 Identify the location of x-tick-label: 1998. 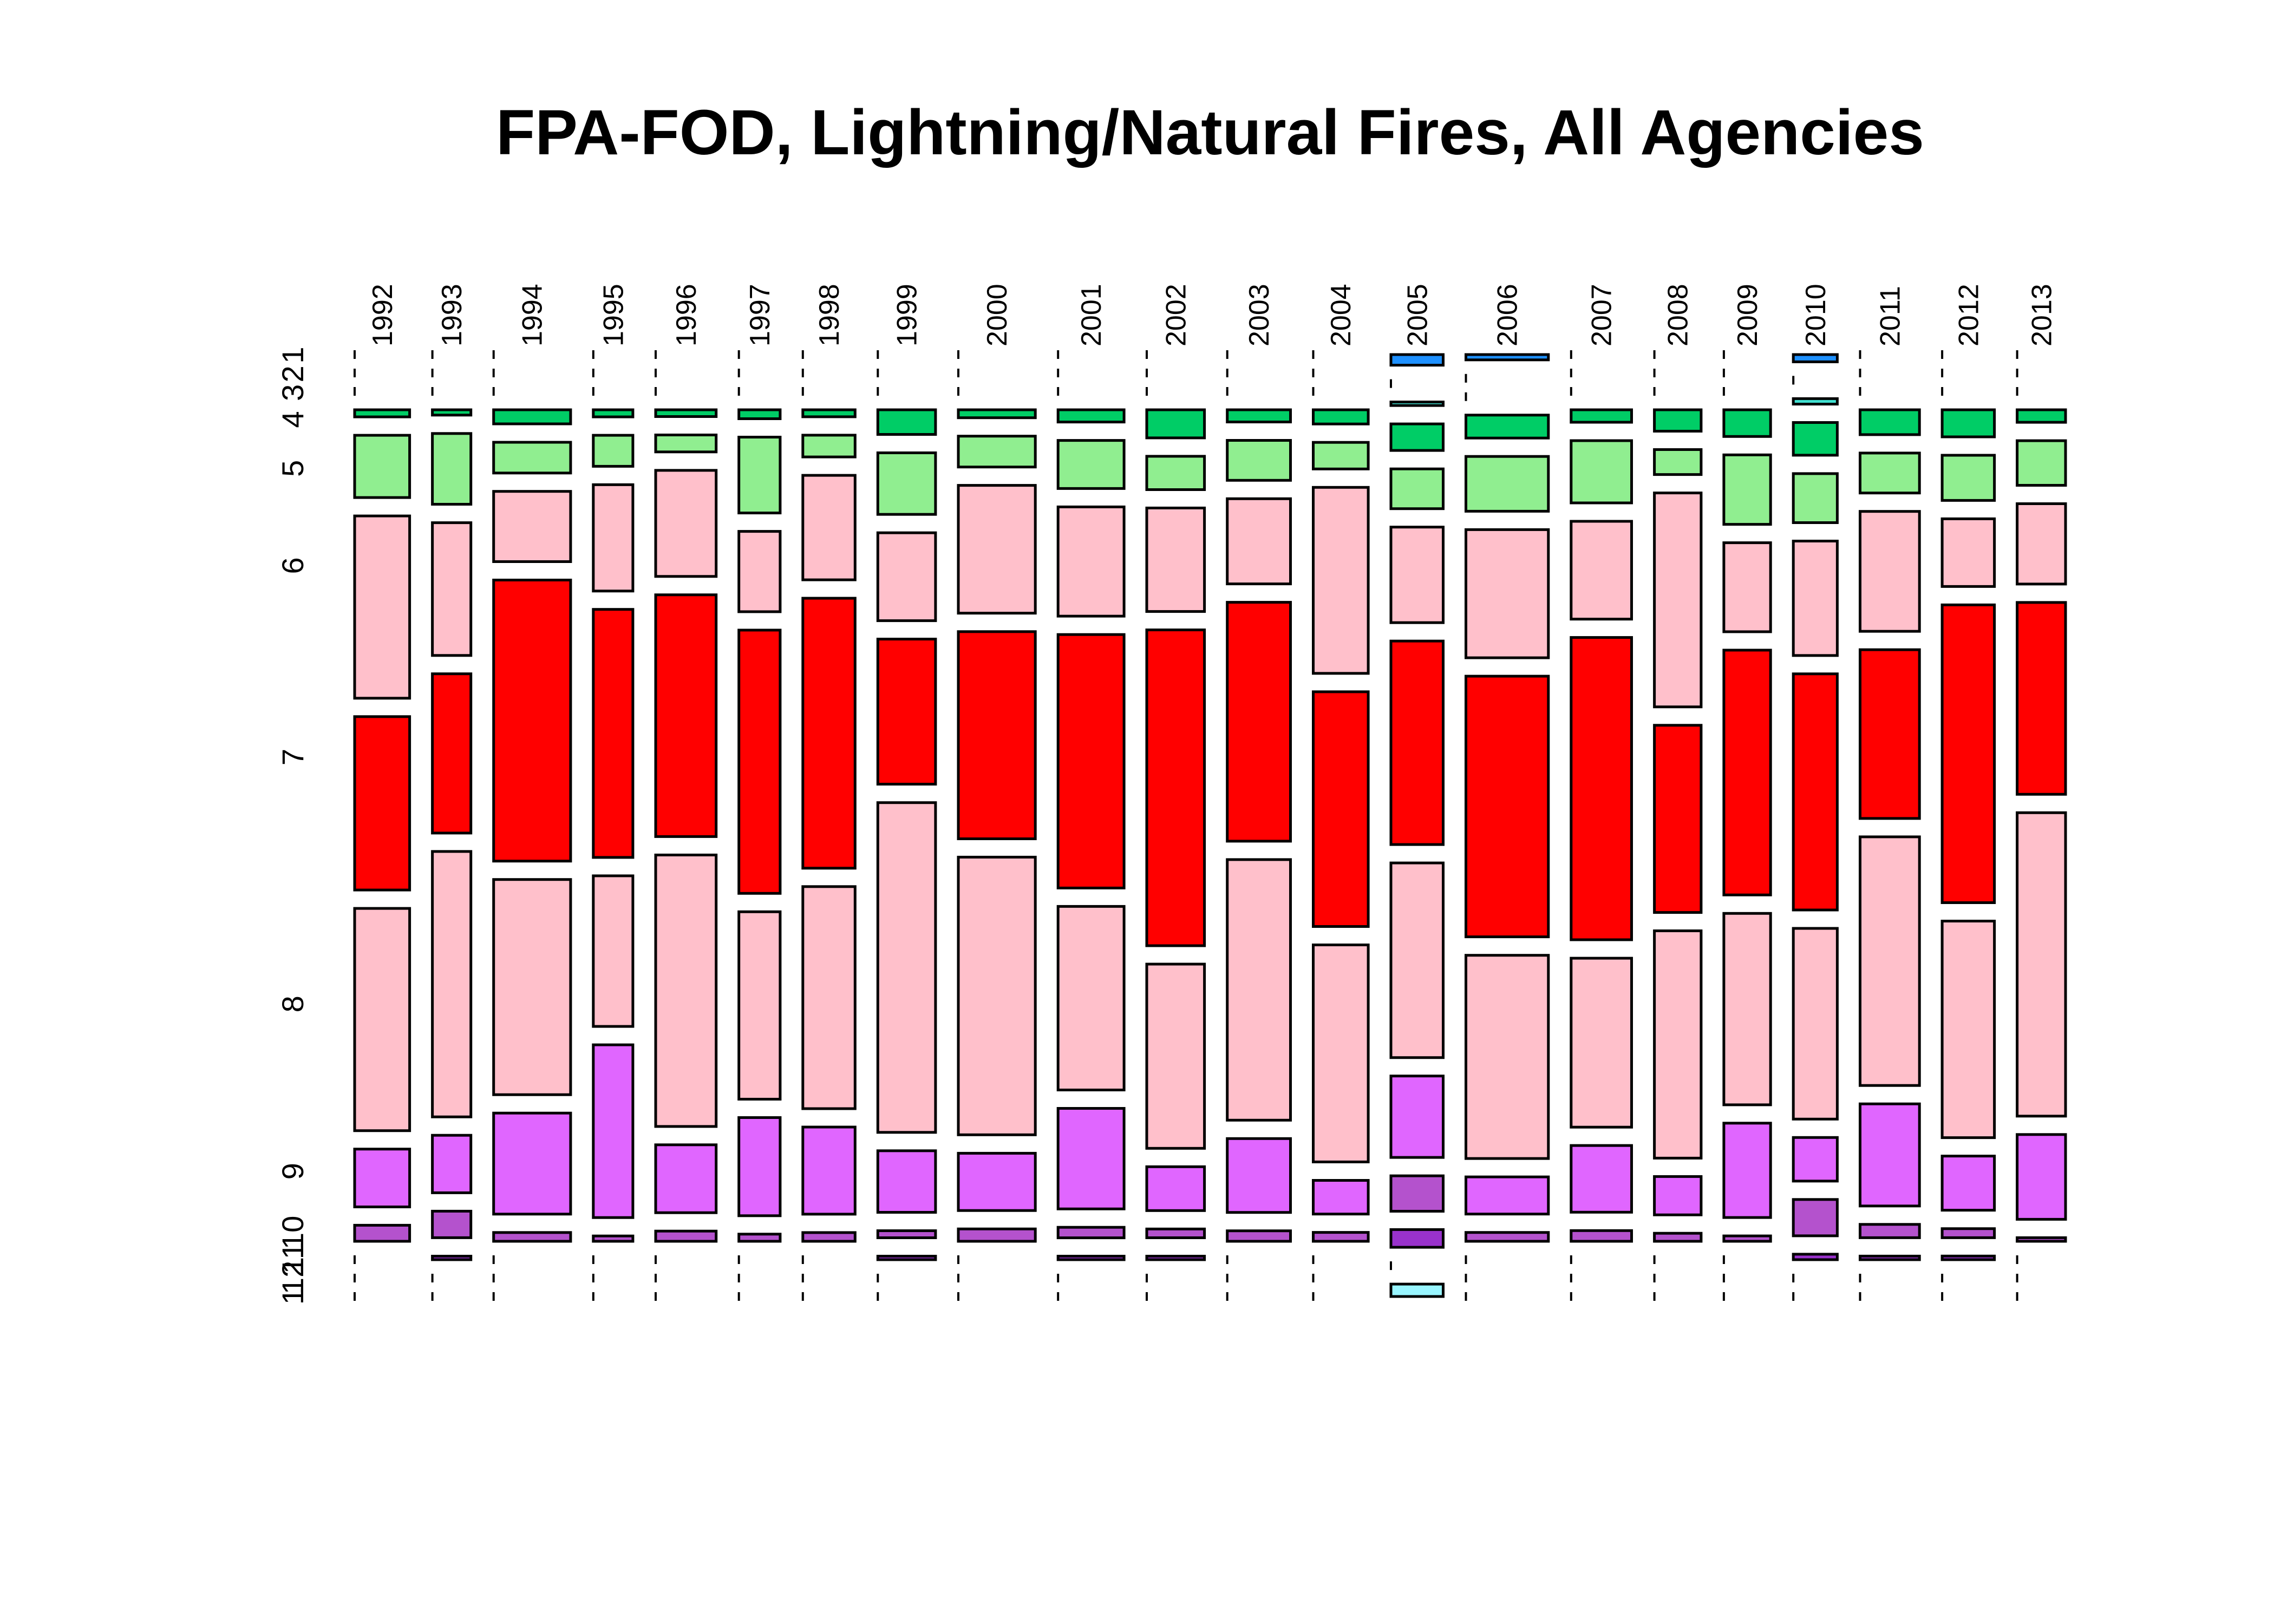
(830, 315).